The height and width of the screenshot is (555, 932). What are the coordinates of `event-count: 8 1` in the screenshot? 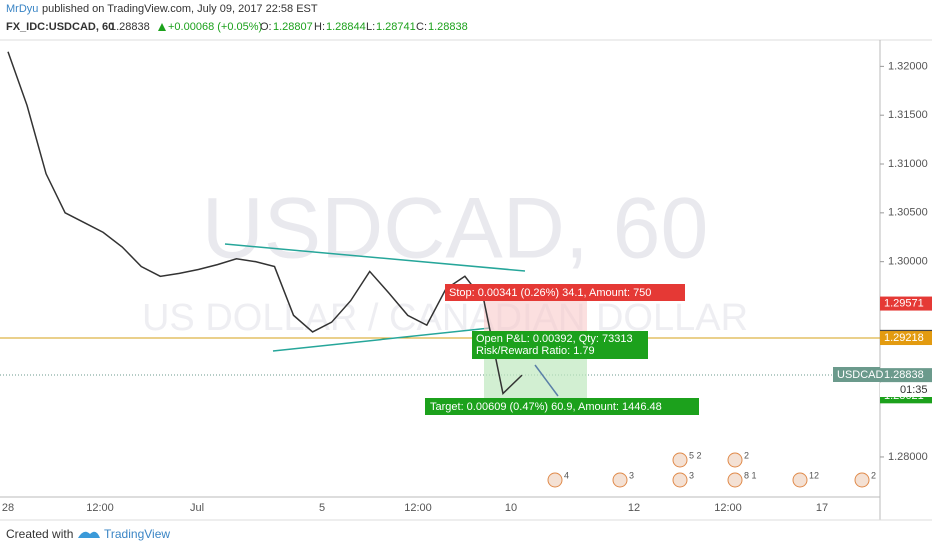 It's located at (750, 475).